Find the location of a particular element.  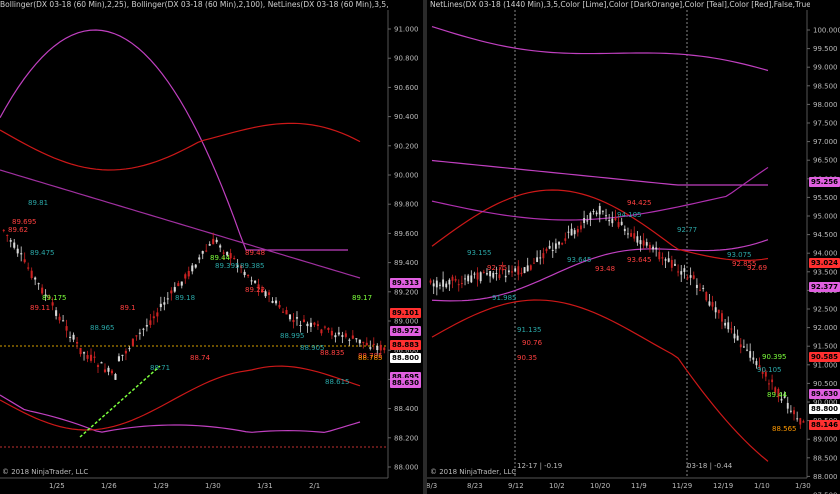

y-tick-label: 88.800 is located at coordinates (406, 351).